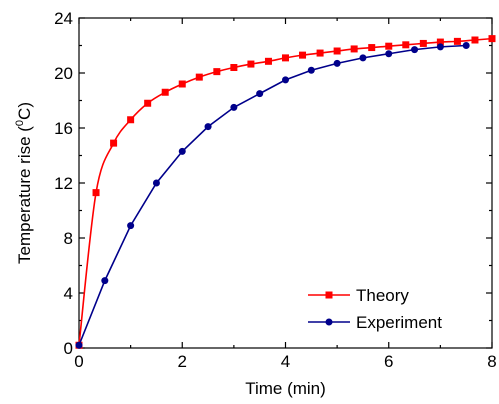 The image size is (499, 404). I want to click on y-tick-label: 12, so click(63, 183).